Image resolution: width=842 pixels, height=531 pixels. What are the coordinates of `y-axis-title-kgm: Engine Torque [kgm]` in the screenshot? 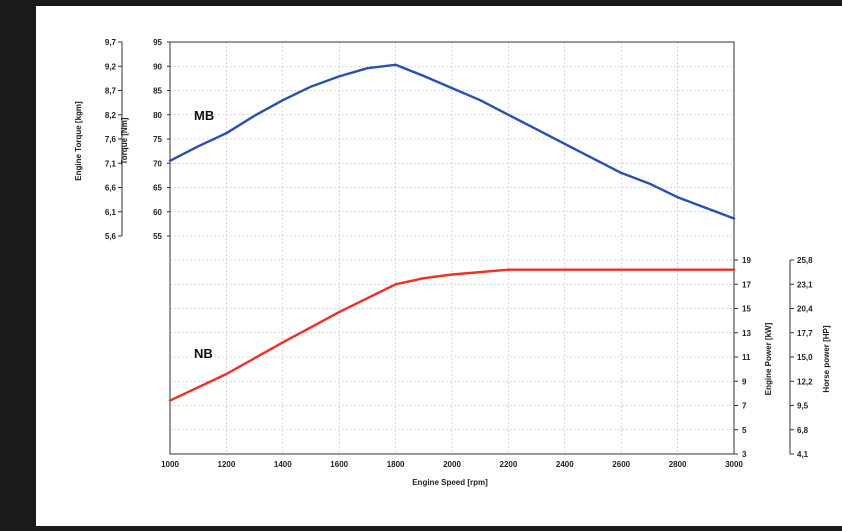 It's located at (78, 141).